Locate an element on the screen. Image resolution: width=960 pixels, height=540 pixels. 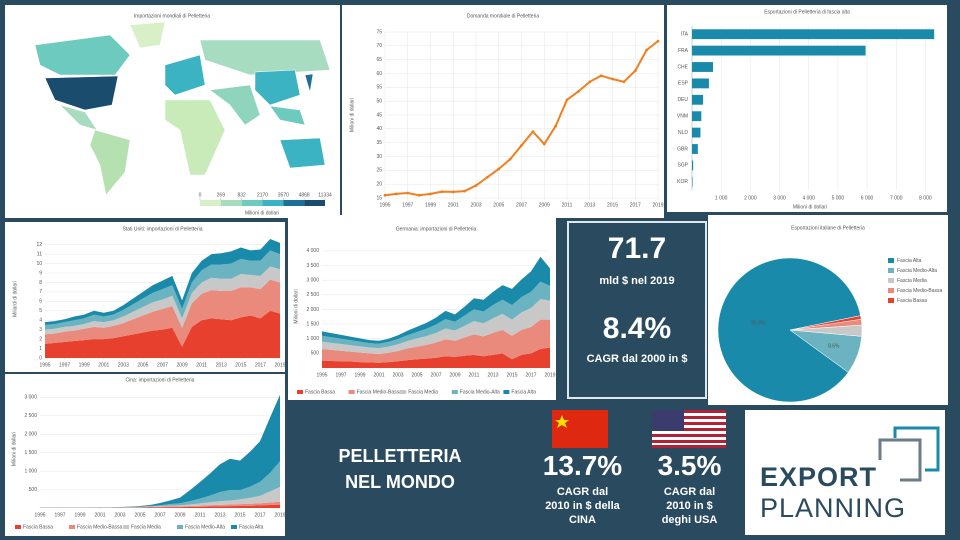
y-tick-label: CHE is located at coordinates (682, 67).